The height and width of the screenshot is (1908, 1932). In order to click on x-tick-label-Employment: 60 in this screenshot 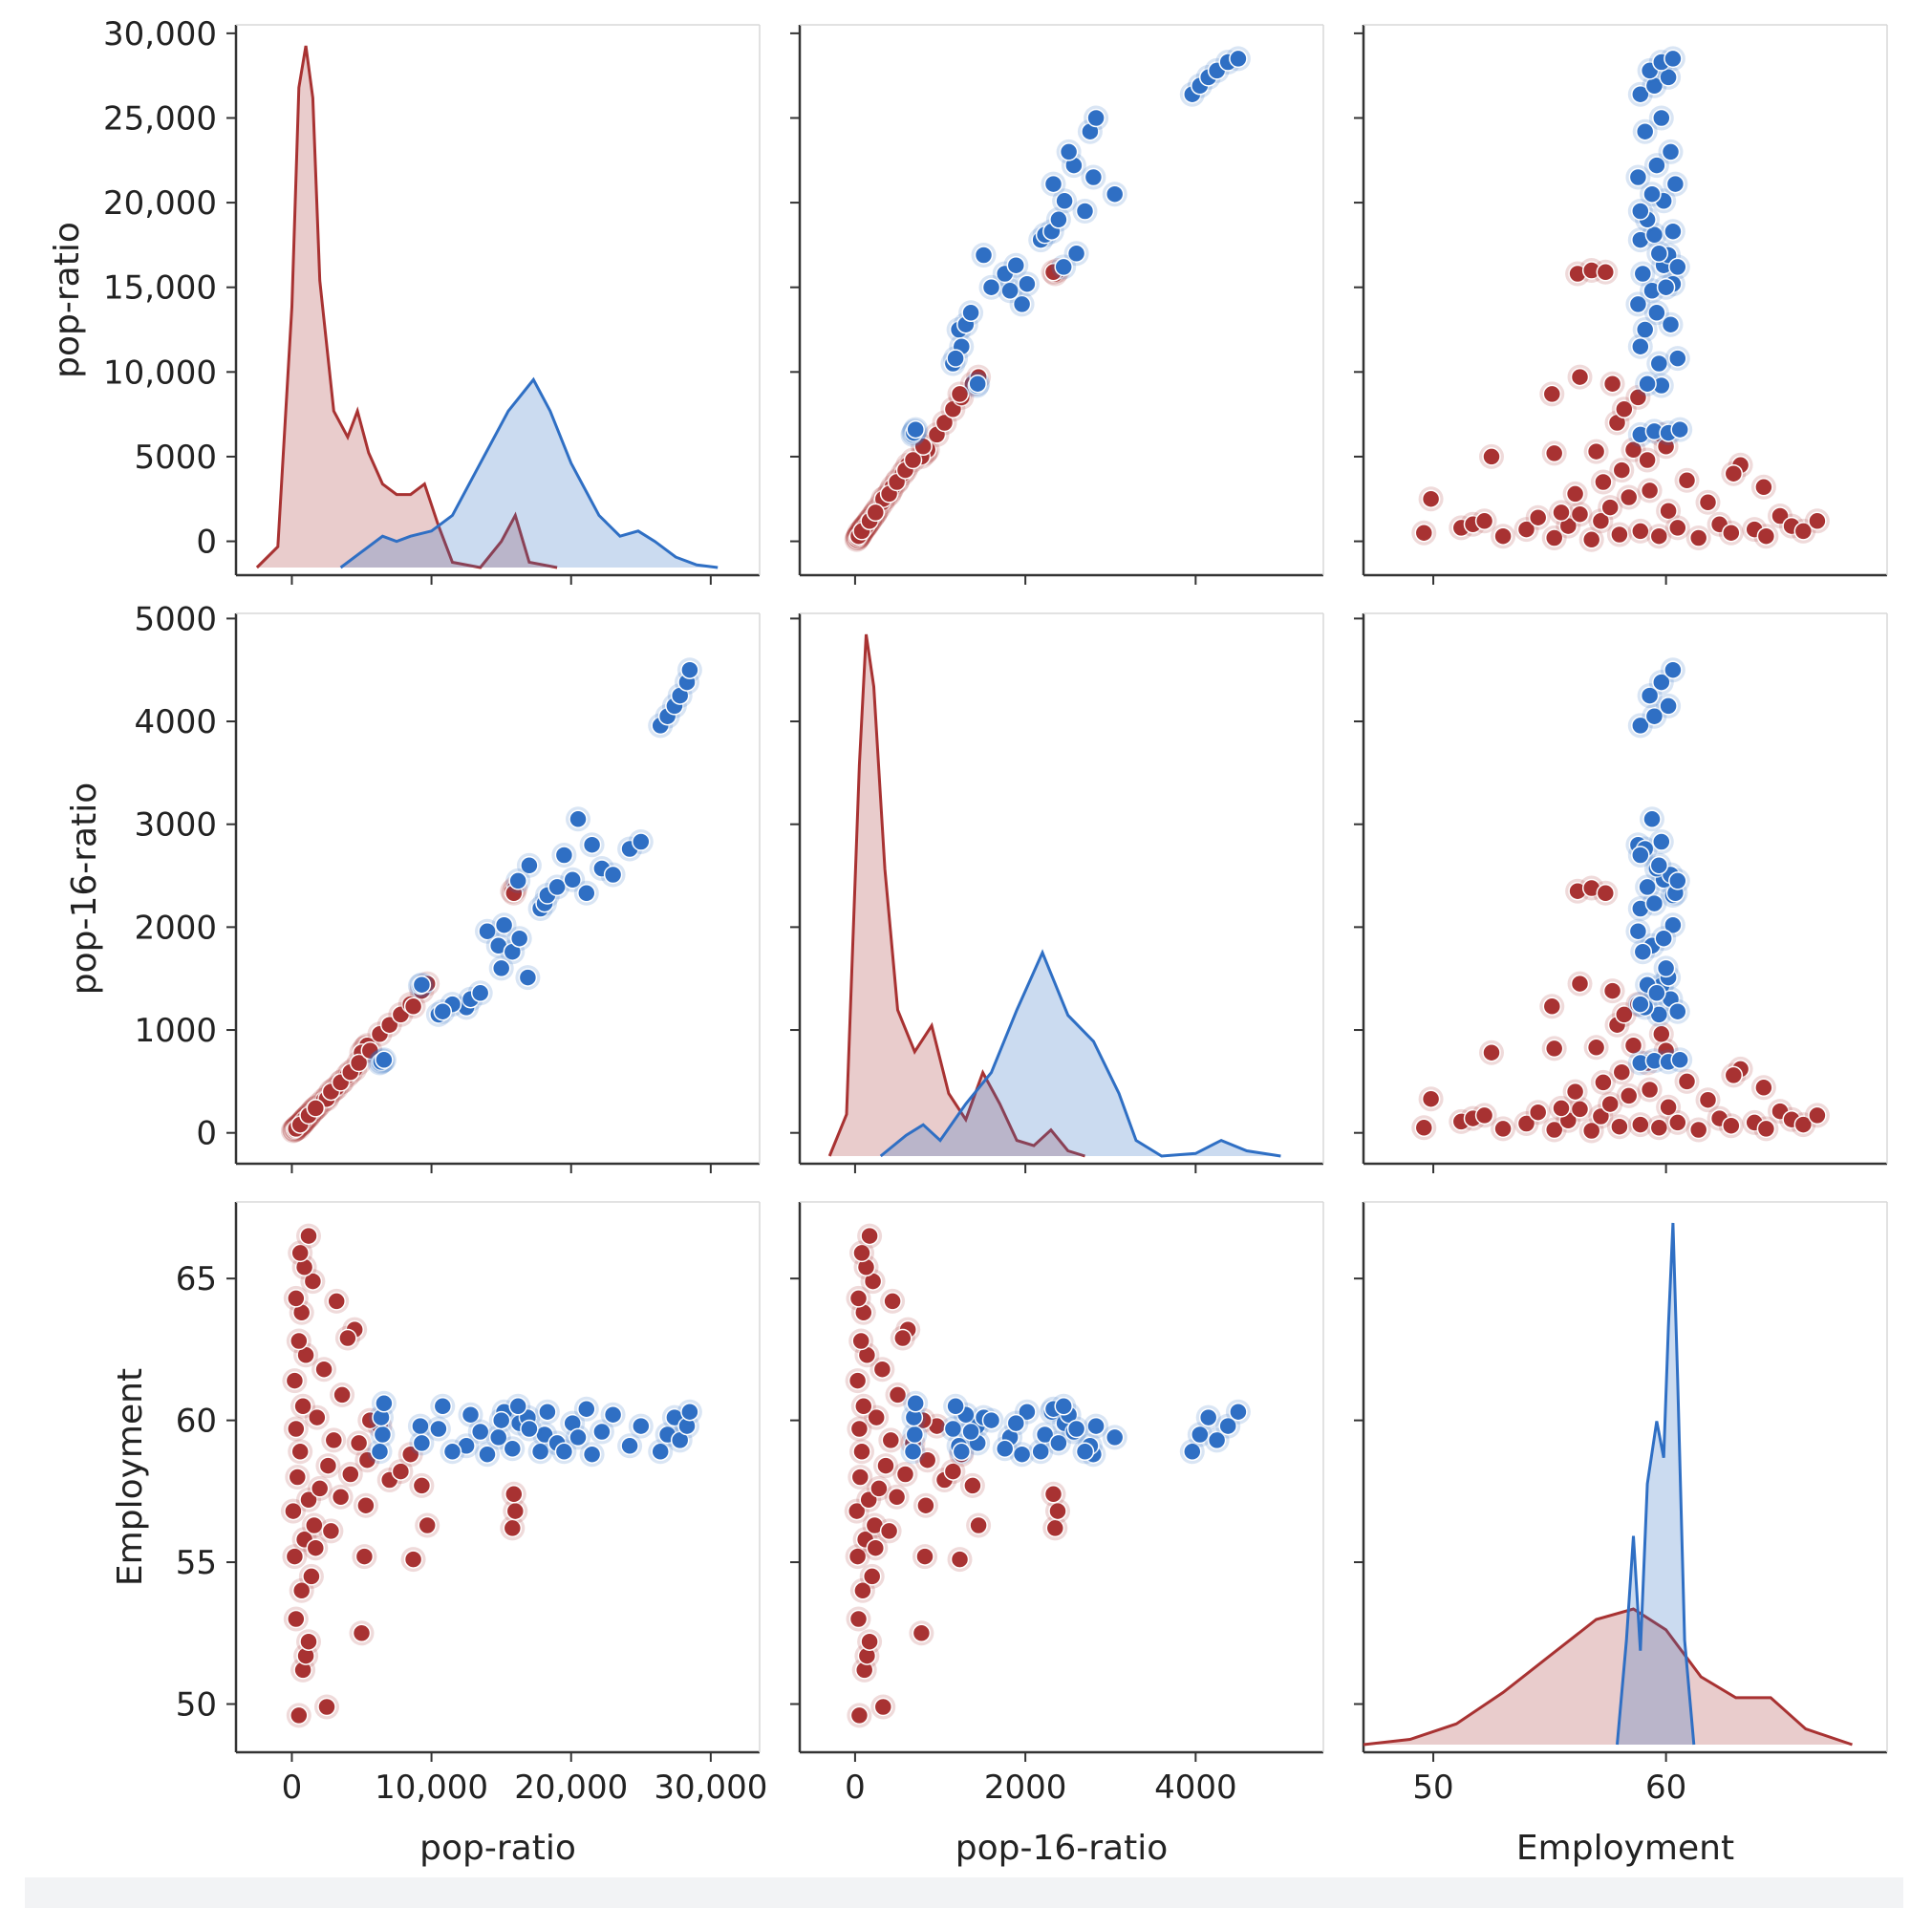, I will do `click(1665, 1788)`.